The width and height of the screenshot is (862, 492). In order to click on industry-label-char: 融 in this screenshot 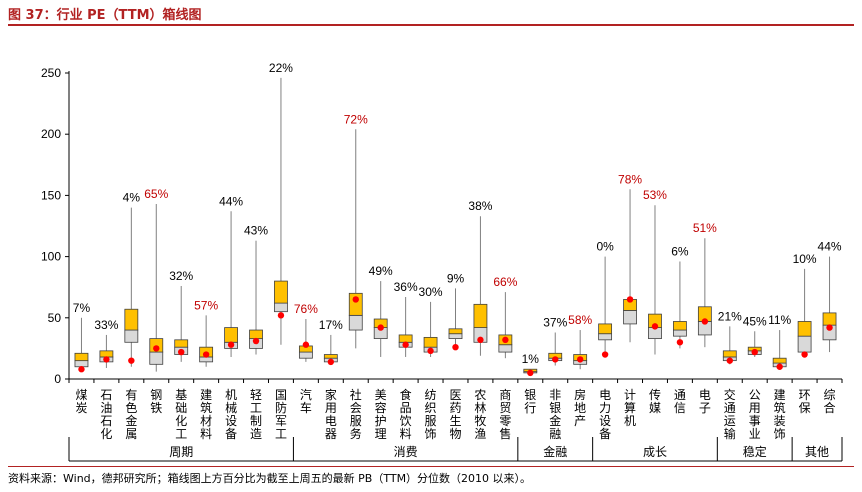, I will do `click(555, 434)`.